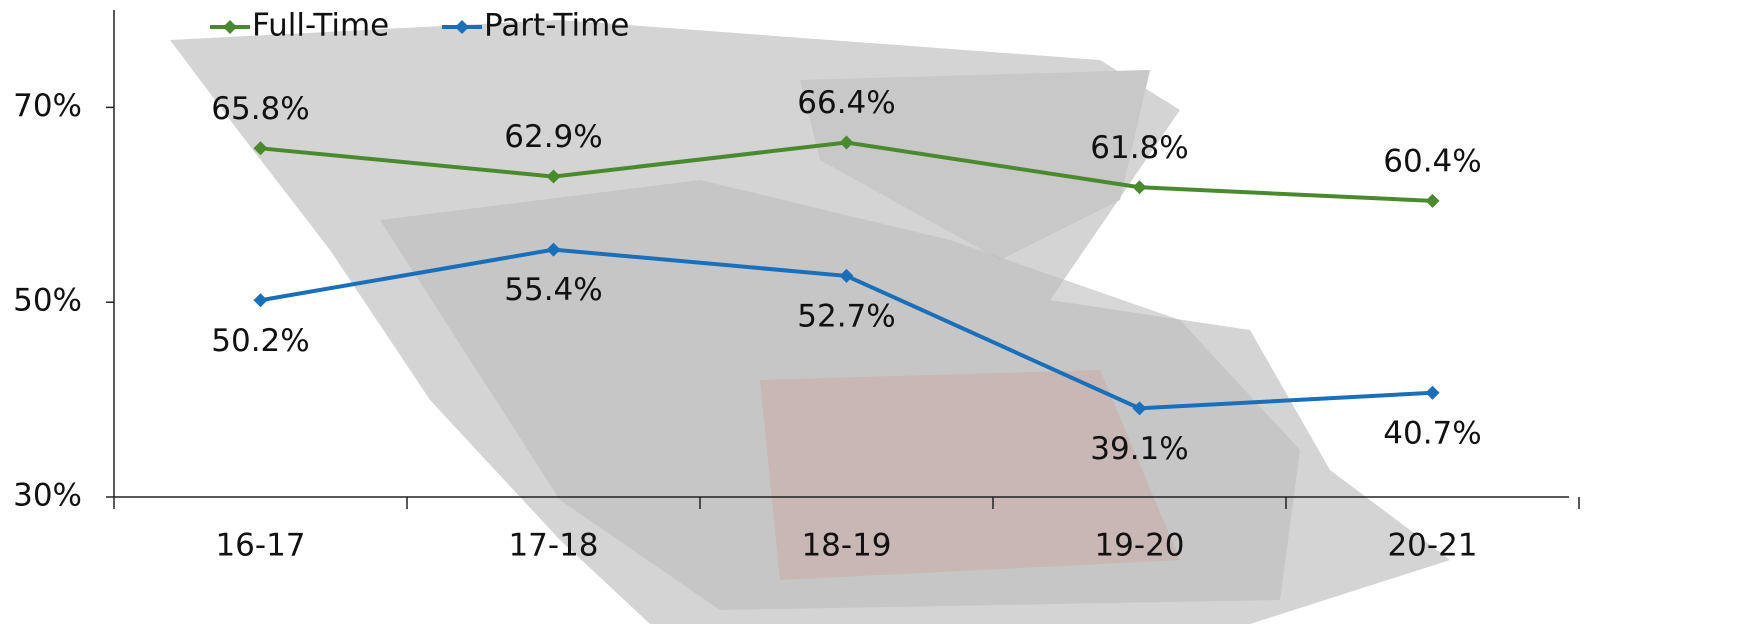 The image size is (1752, 624). Describe the element at coordinates (846, 316) in the screenshot. I see `data-label: 52.7%` at that location.